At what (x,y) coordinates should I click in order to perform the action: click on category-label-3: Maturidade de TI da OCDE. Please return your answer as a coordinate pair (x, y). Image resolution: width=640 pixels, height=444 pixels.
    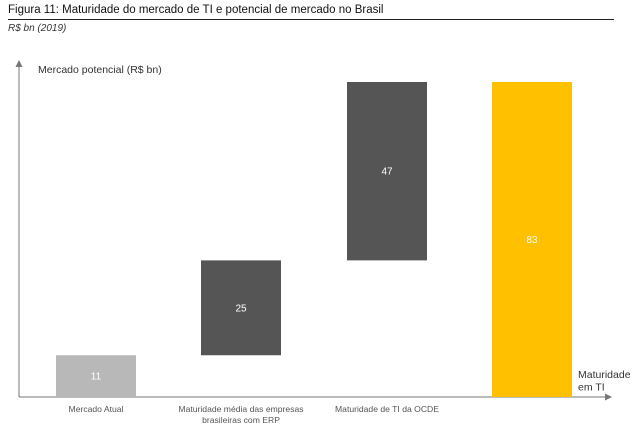
    Looking at the image, I should click on (387, 409).